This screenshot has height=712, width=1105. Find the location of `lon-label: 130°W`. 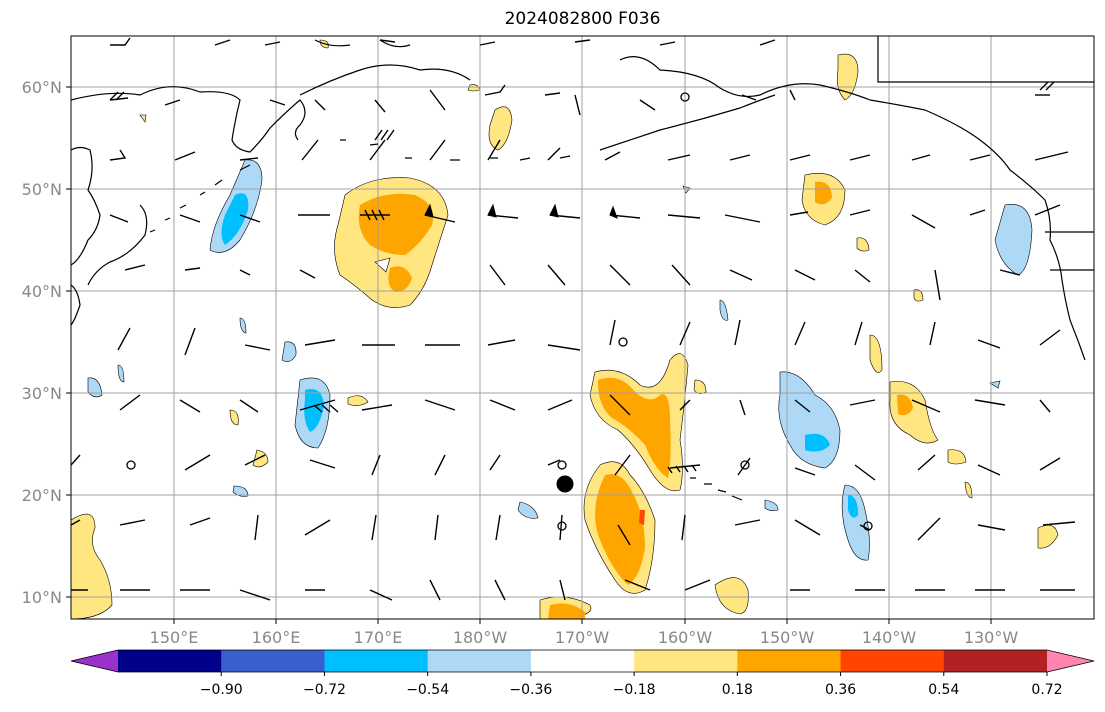

lon-label: 130°W is located at coordinates (991, 637).